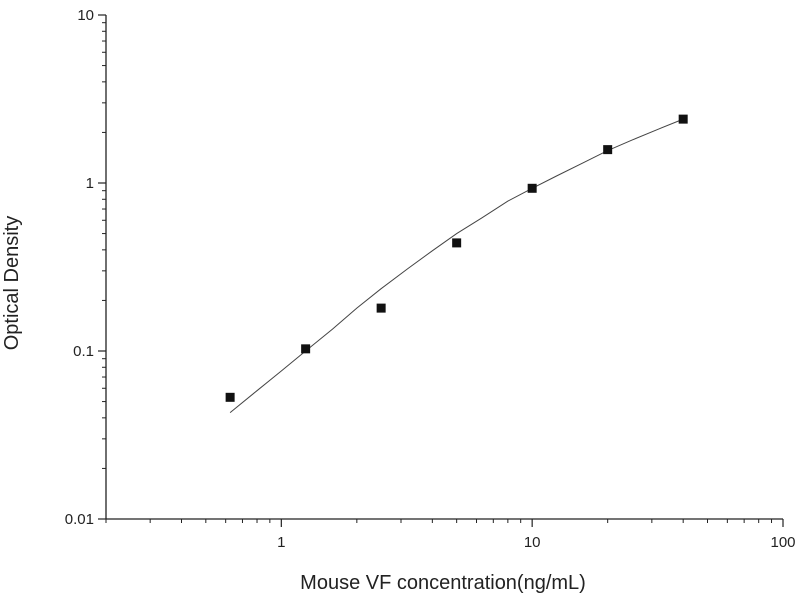 The image size is (800, 600). I want to click on y-tick-label: 0.1, so click(83, 351).